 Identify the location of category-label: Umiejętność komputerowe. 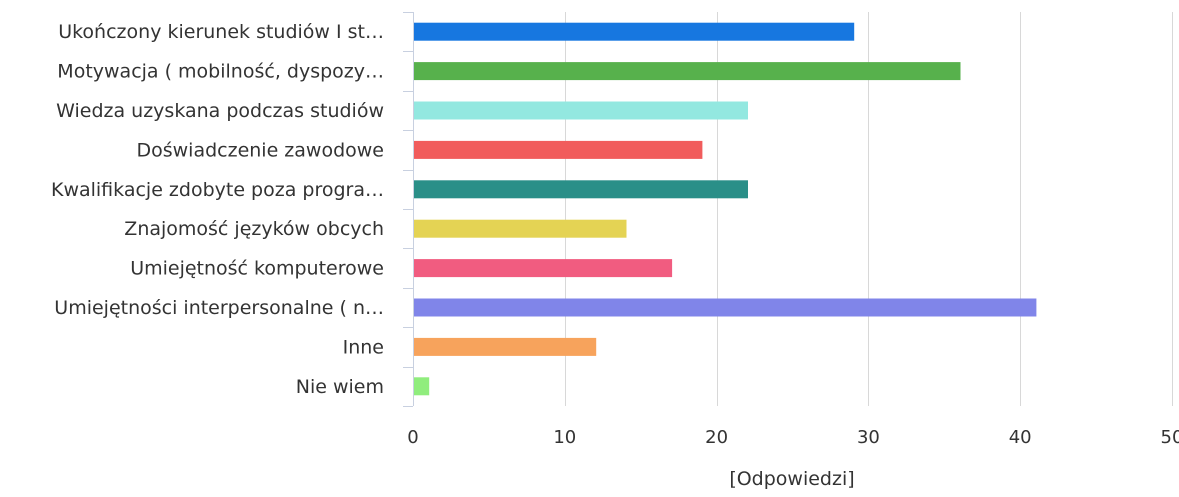
(257, 269).